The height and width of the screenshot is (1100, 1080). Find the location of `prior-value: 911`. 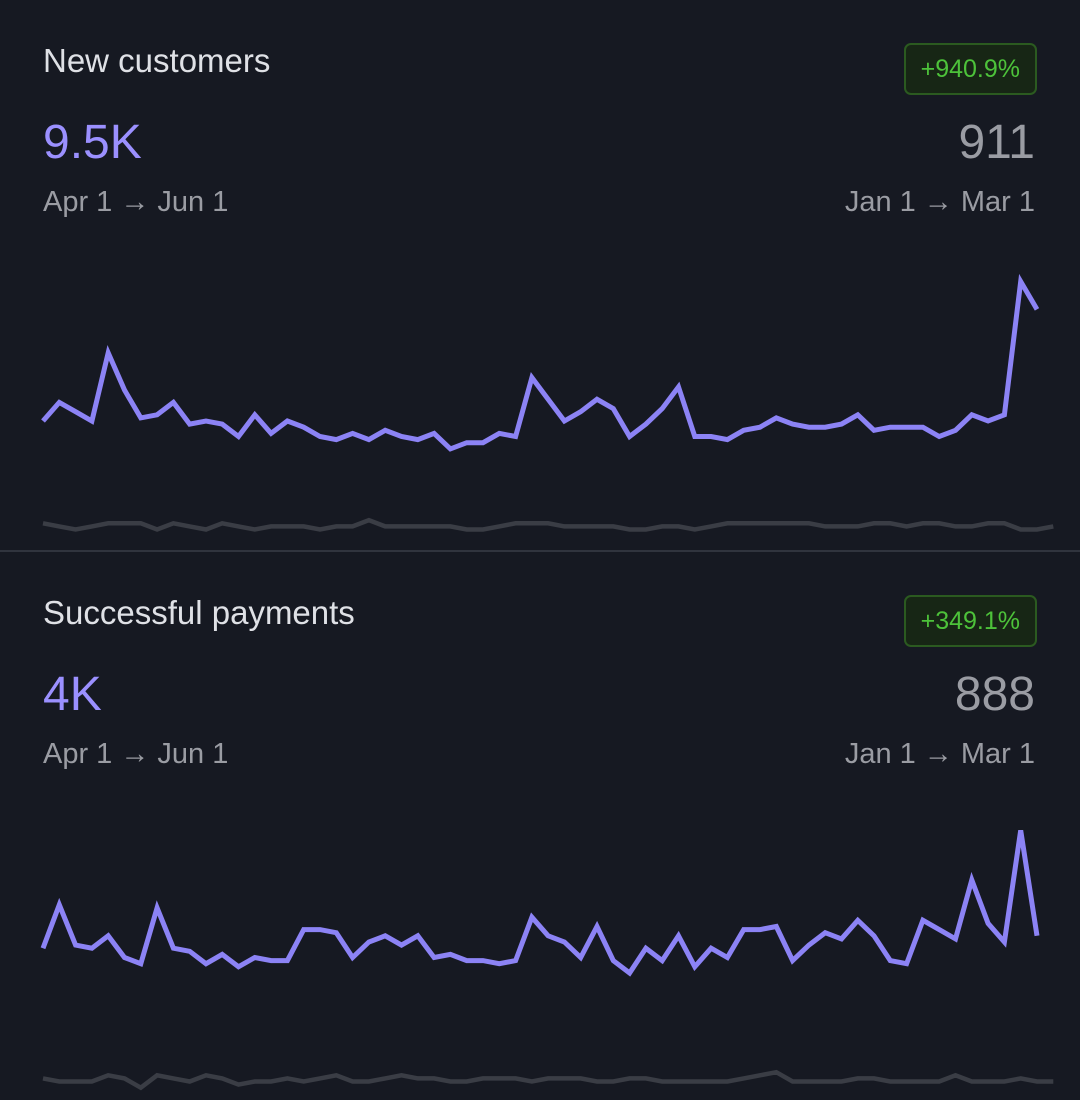

prior-value: 911 is located at coordinates (996, 142).